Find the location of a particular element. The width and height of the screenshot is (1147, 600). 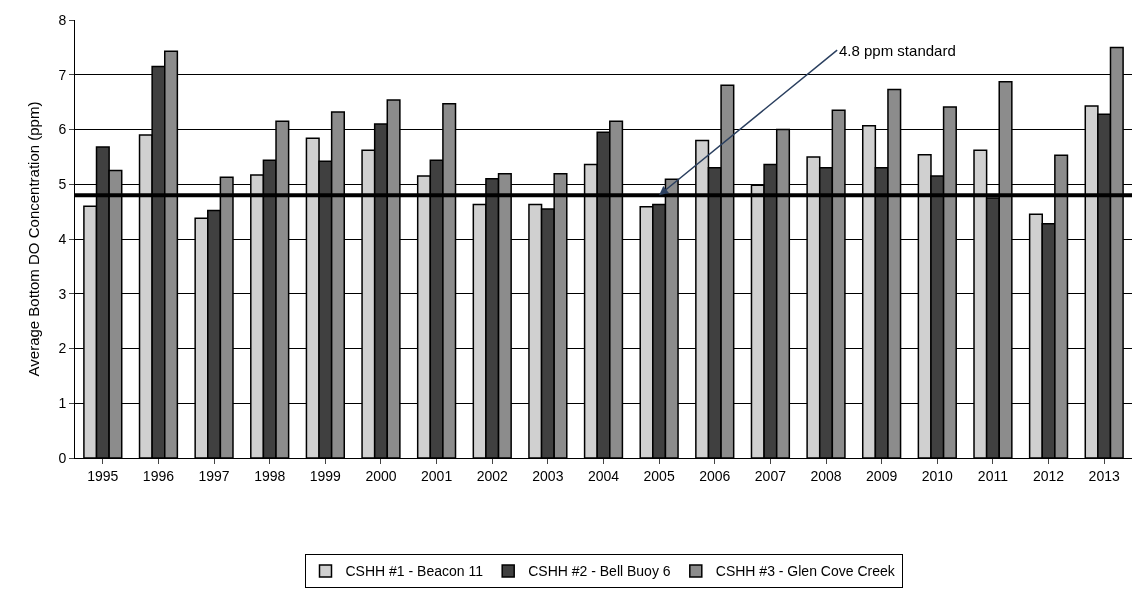

x-tick-label: 1999 is located at coordinates (325, 475).